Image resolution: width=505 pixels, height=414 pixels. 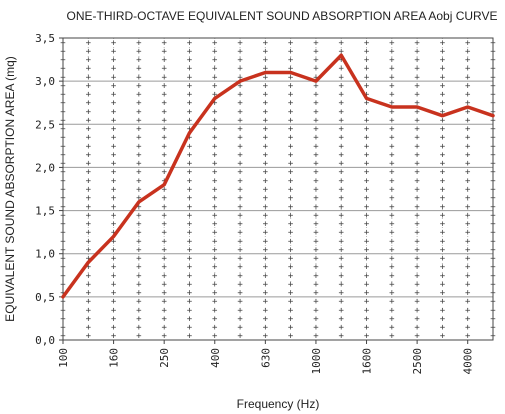 I want to click on x-tick-label: 100, so click(x=63, y=358).